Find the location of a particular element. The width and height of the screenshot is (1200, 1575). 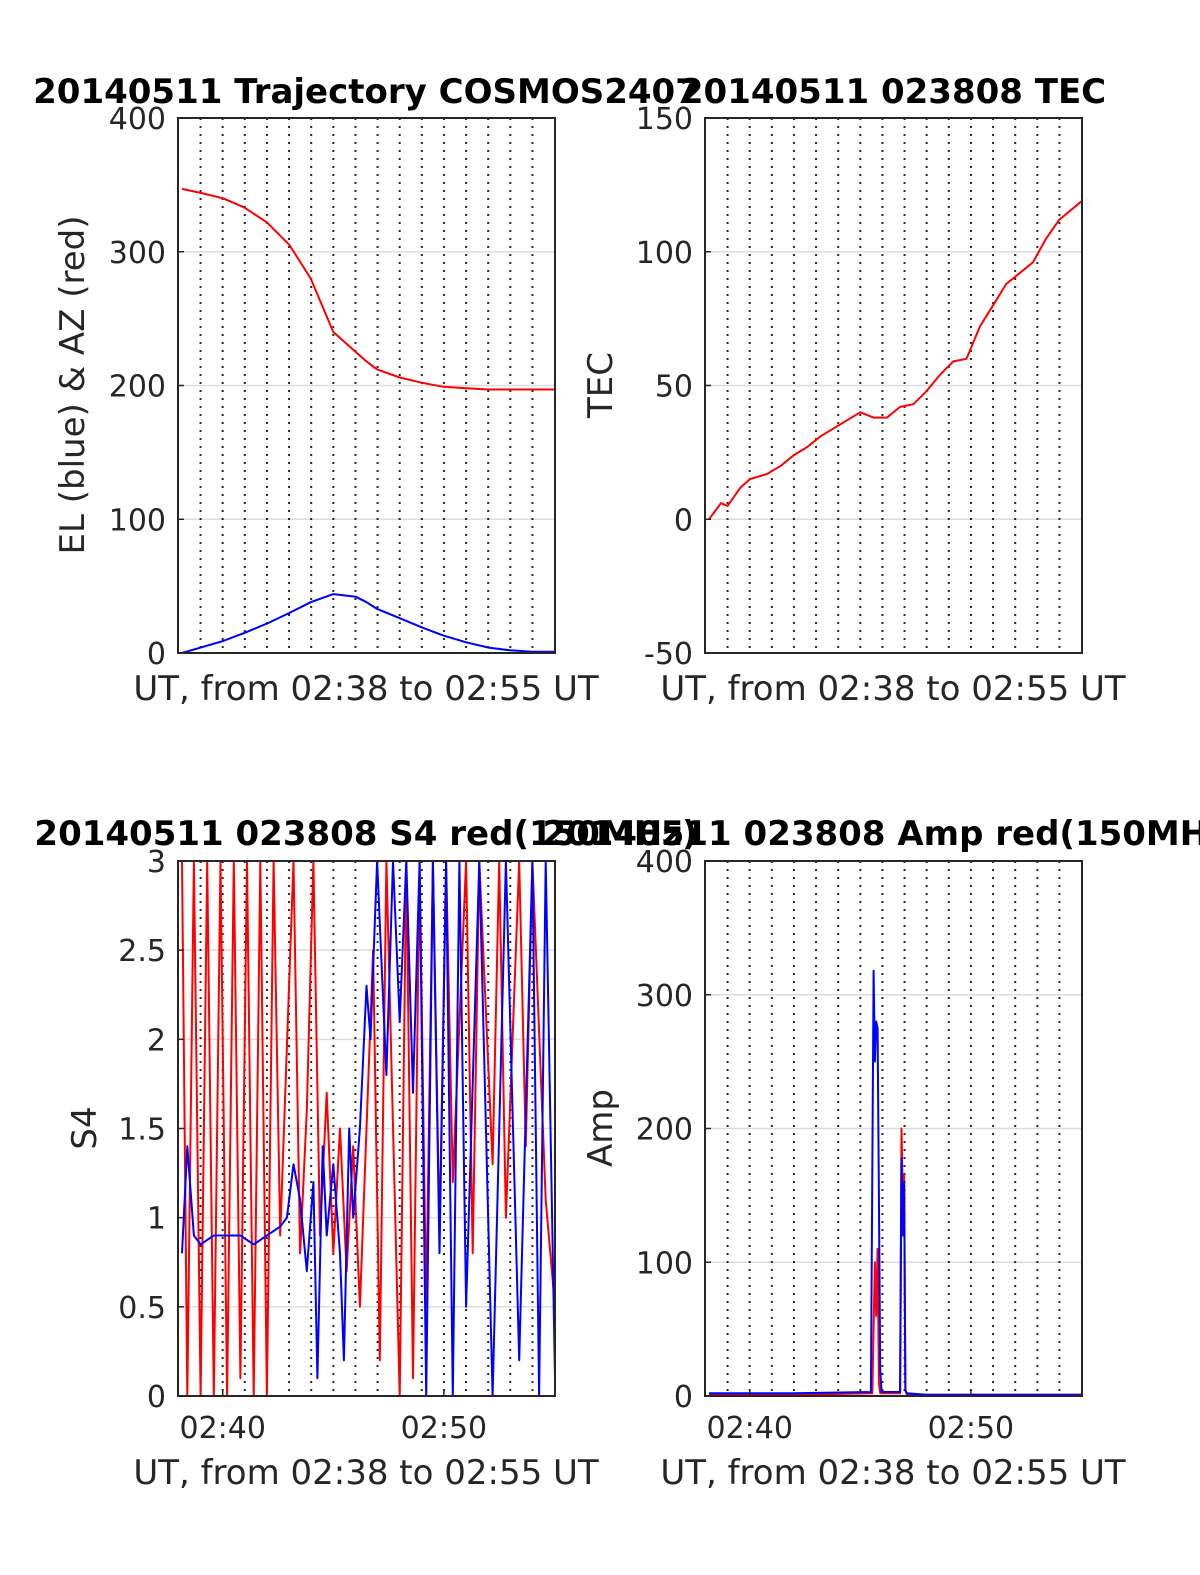

tec-ytick-label: 50 is located at coordinates (674, 387).